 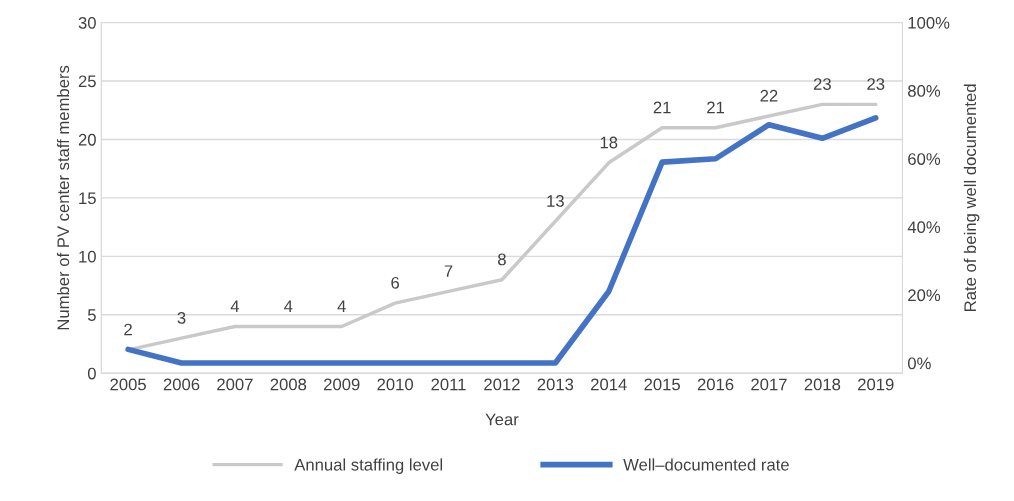 I want to click on x-tick-label: 2016, so click(x=715, y=384).